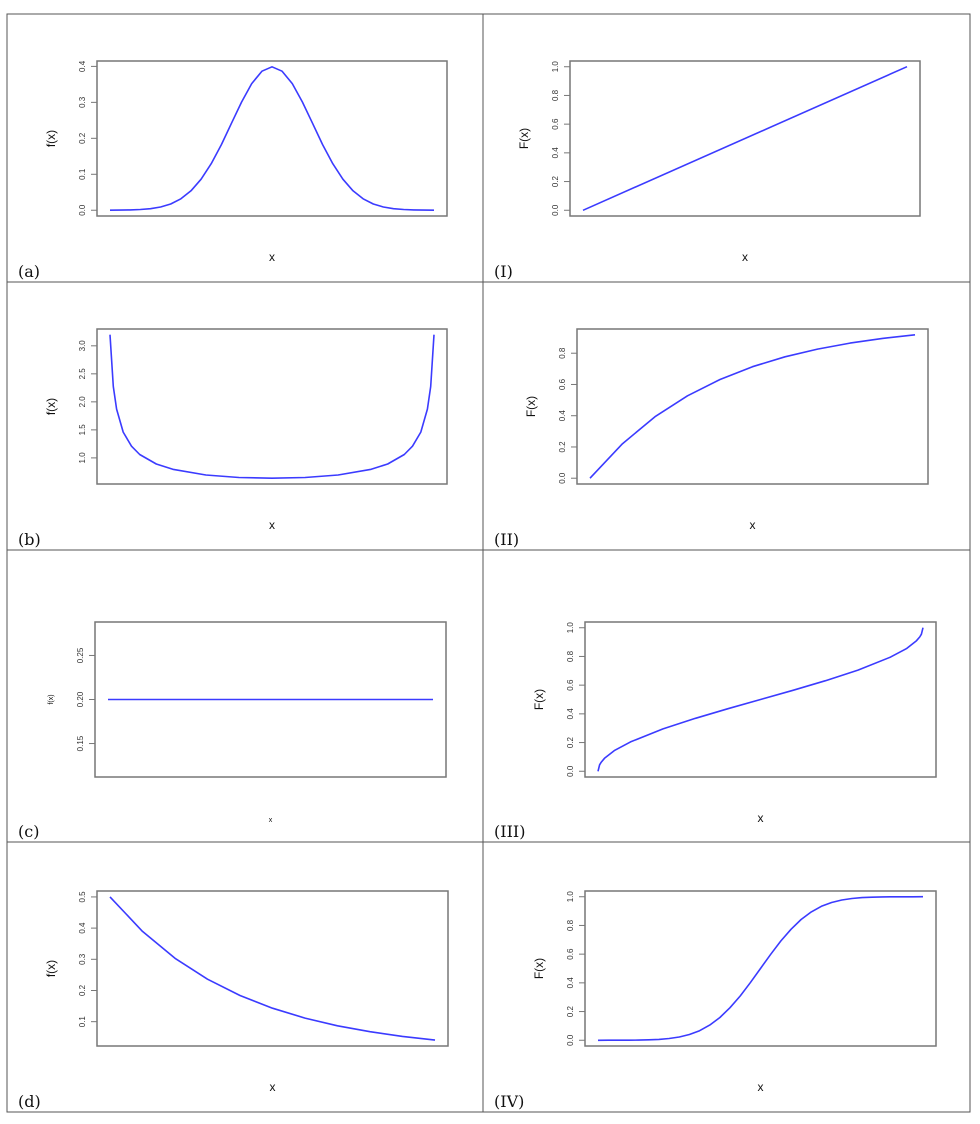  I want to click on y-tick-label: 2.5, so click(82, 374).